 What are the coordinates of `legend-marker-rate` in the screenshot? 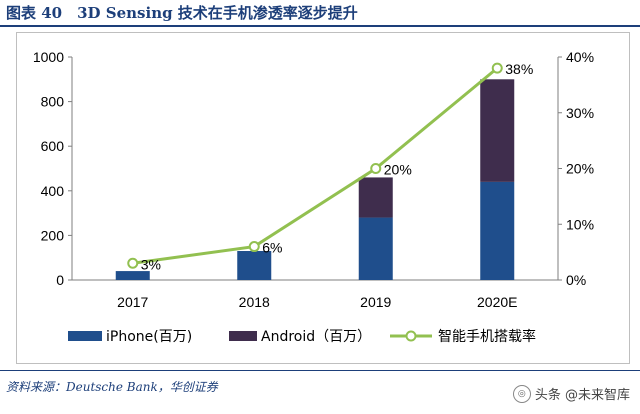 It's located at (411, 336).